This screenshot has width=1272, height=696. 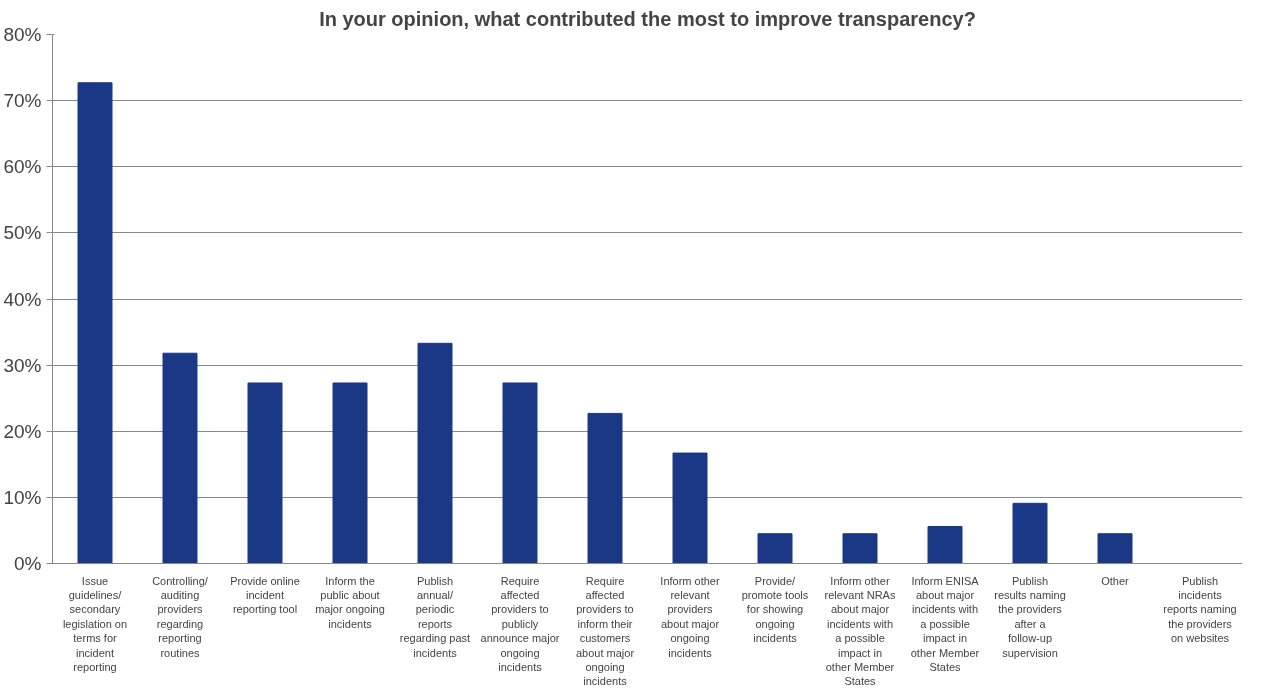 I want to click on y-tick-label: 80%, so click(x=22, y=34).